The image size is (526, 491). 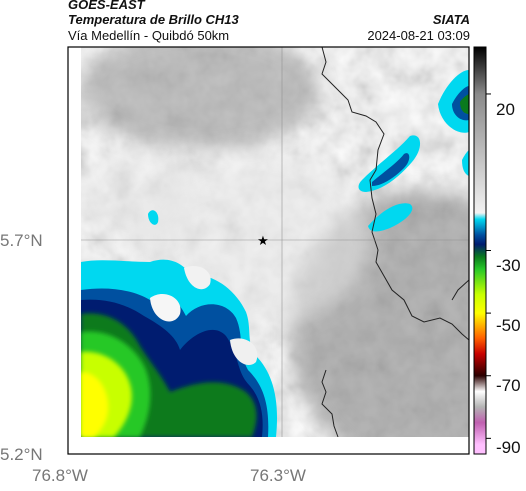 I want to click on product-title: Temperatura de Brillo CH13, so click(x=153, y=19).